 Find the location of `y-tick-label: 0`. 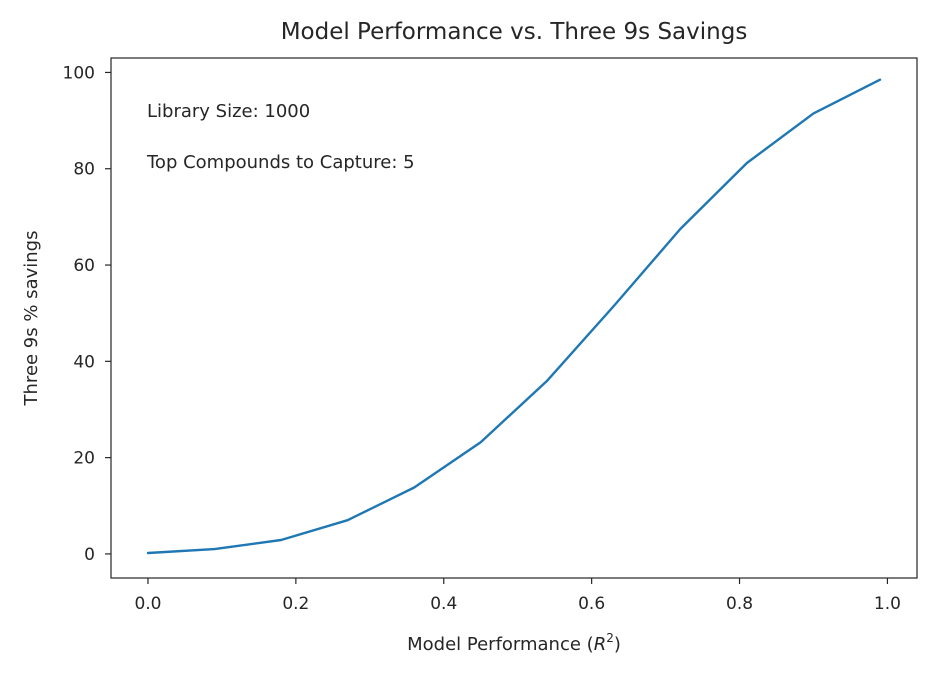

y-tick-label: 0 is located at coordinates (89, 555).